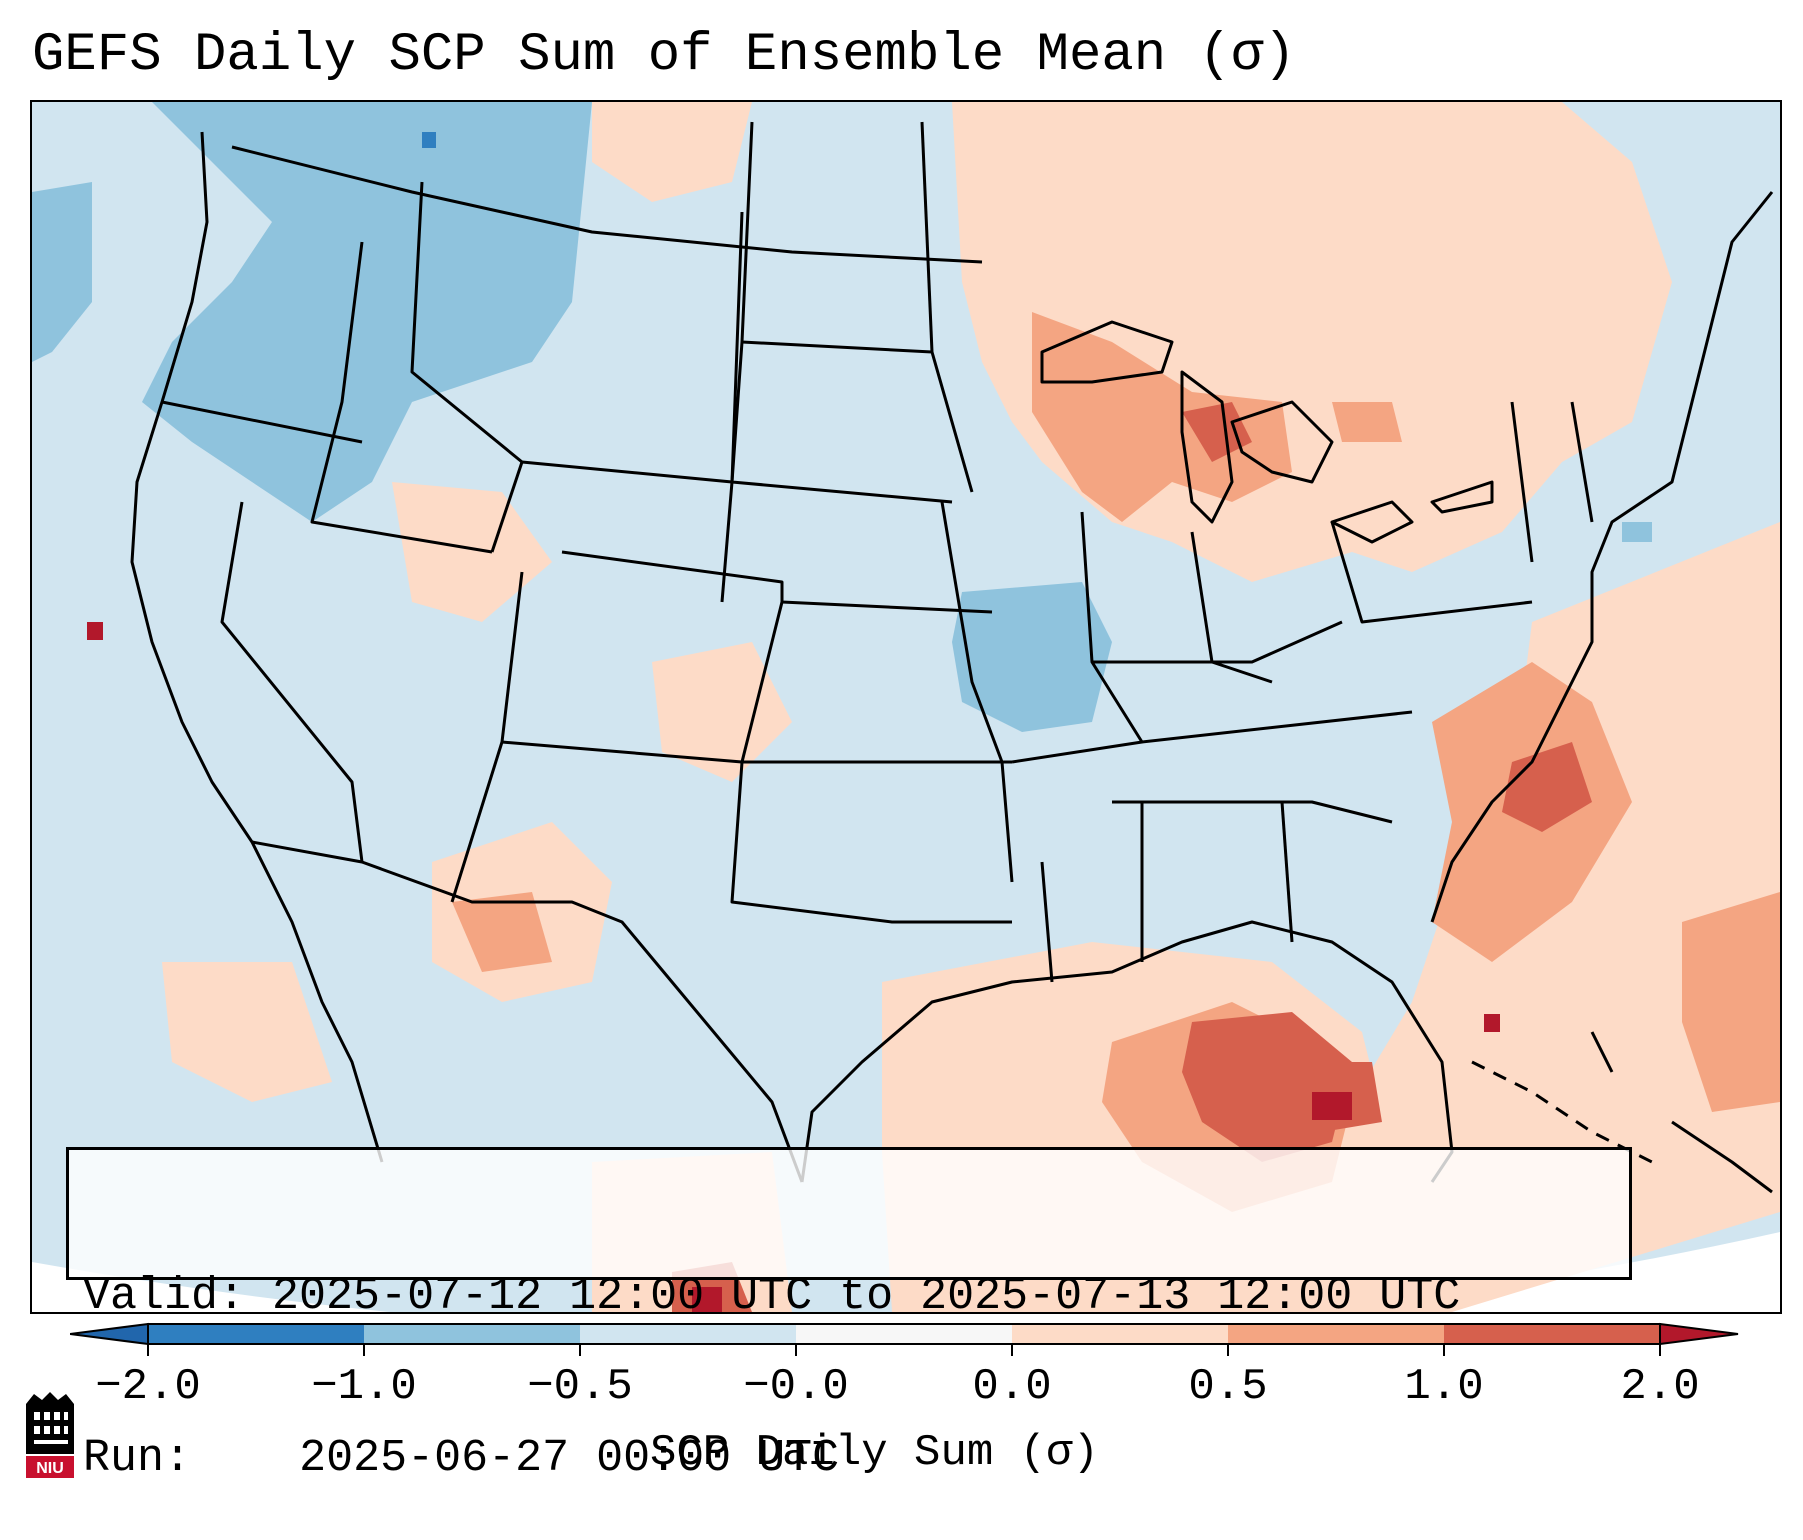  I want to click on run-label: Run:, so click(137, 1458).